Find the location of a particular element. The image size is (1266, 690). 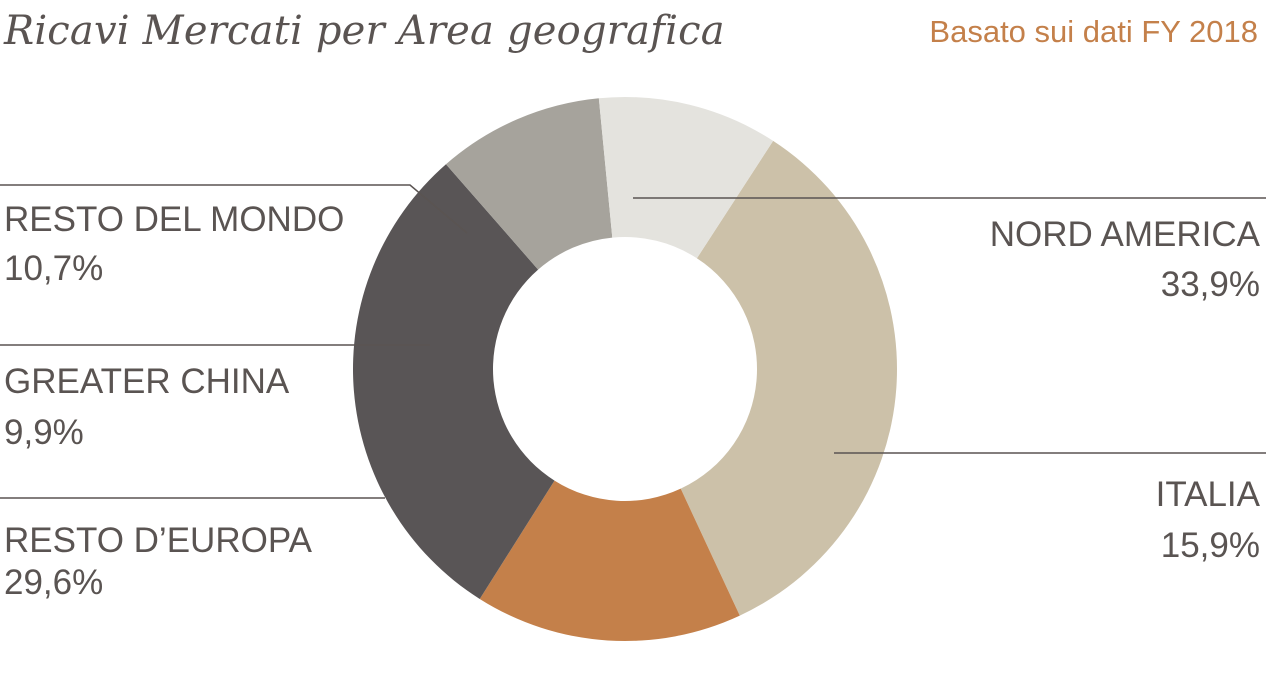

slice-italia is located at coordinates (609, 560).